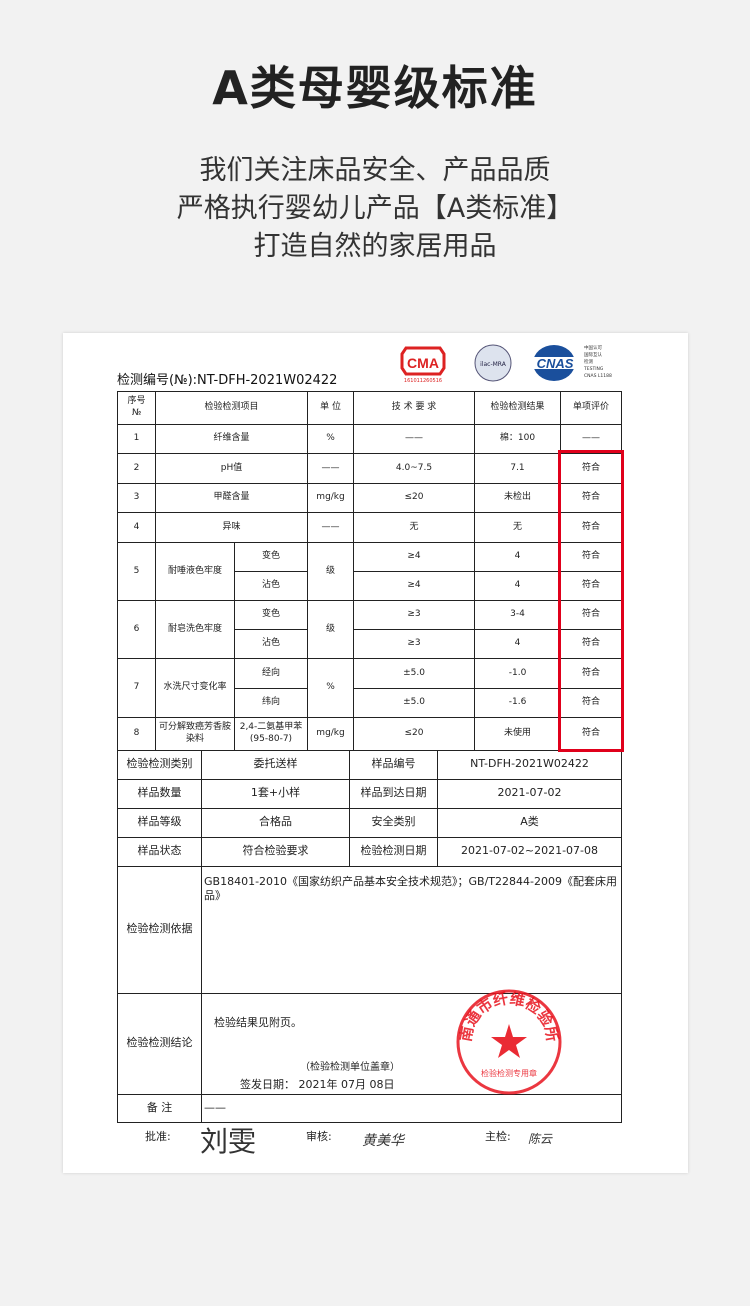  I want to click on header-unit: 单 位, so click(331, 408).